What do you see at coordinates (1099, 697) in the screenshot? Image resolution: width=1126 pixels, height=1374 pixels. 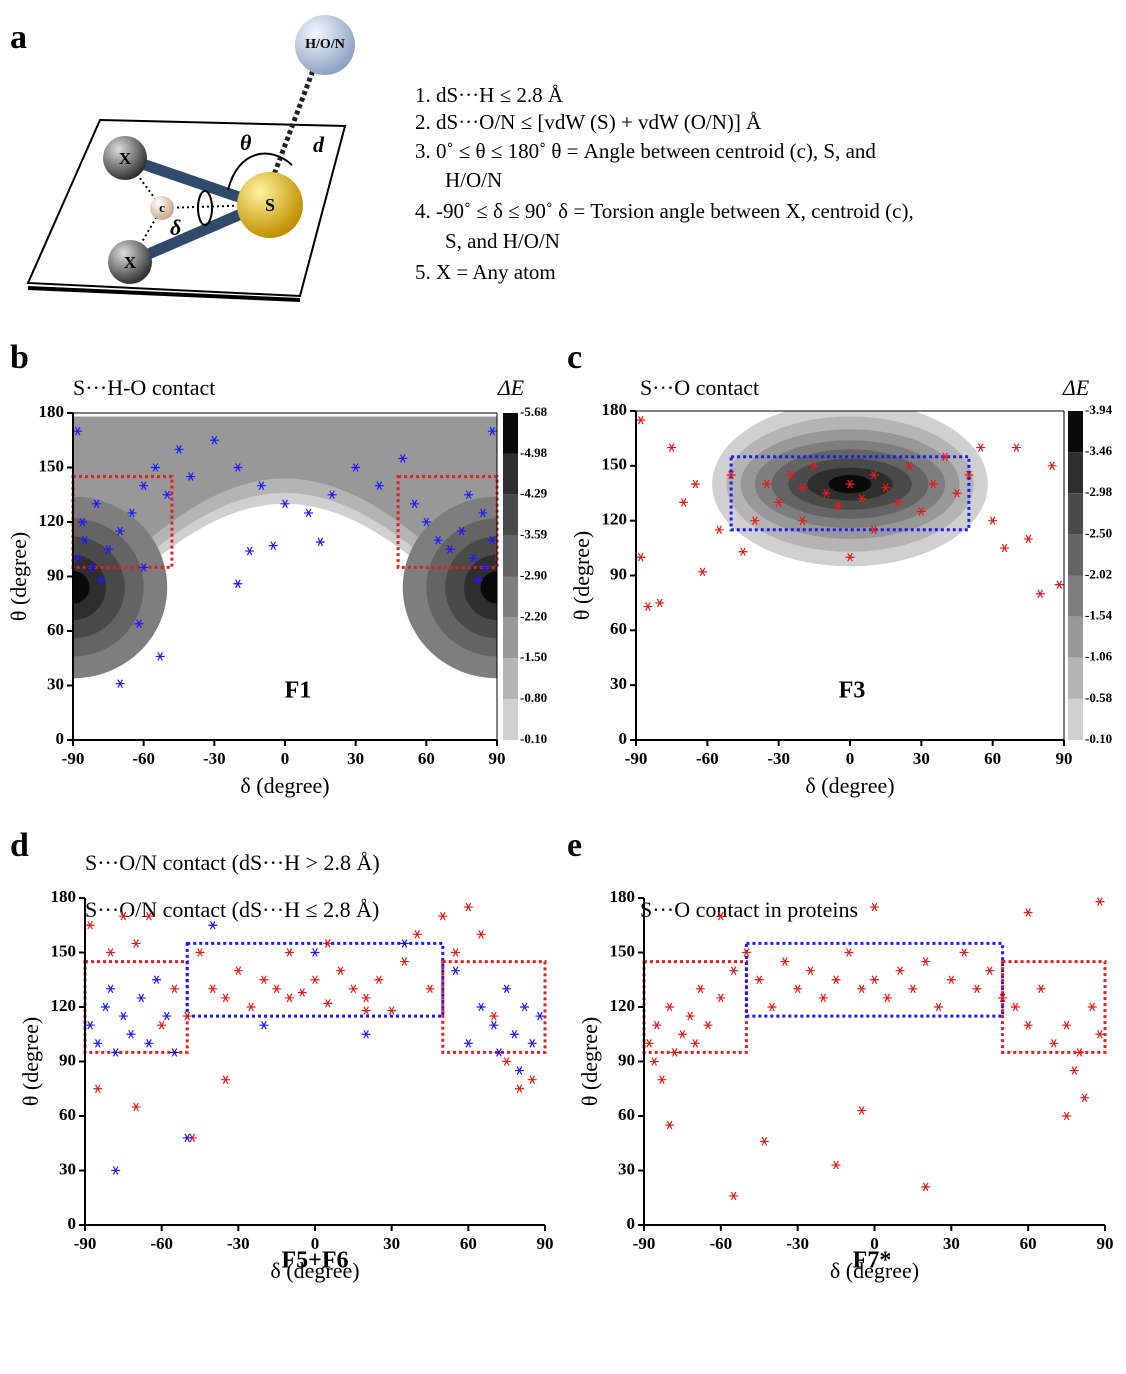 I see `colorbar-label: -0.58` at bounding box center [1099, 697].